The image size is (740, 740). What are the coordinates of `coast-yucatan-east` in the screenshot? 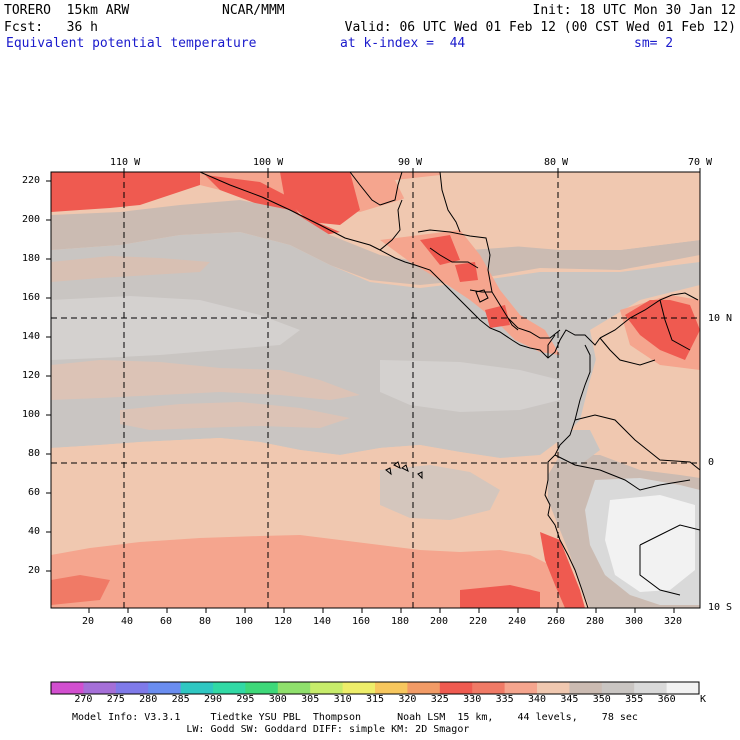 It's located at (450, 202).